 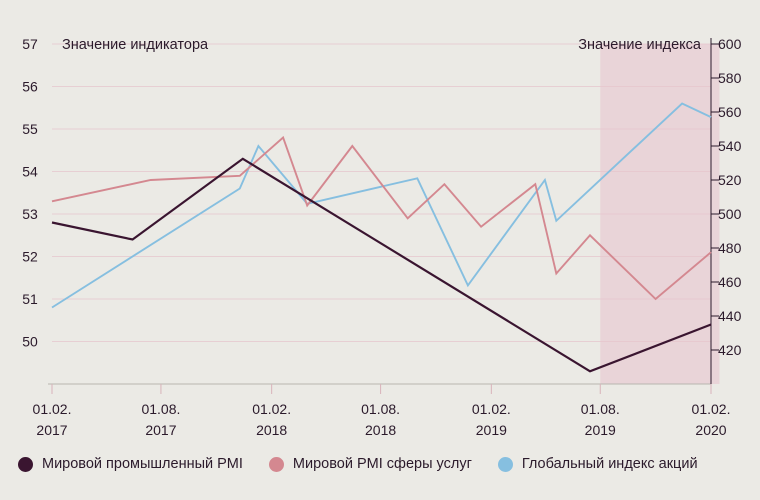 What do you see at coordinates (142, 464) in the screenshot?
I see `legend-label: Мировой промышленный PMI` at bounding box center [142, 464].